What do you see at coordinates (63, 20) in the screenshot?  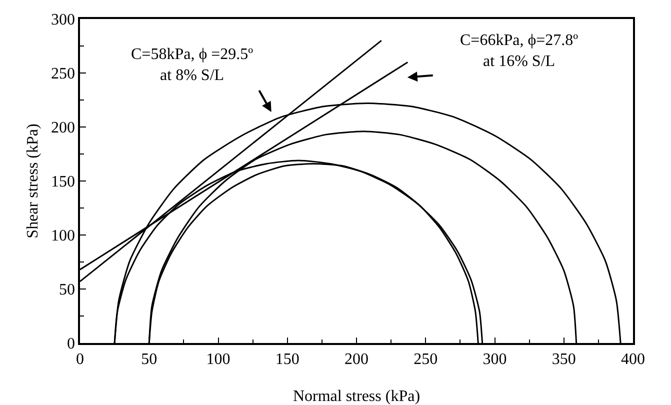 I see `y-tick-label: 300` at bounding box center [63, 20].